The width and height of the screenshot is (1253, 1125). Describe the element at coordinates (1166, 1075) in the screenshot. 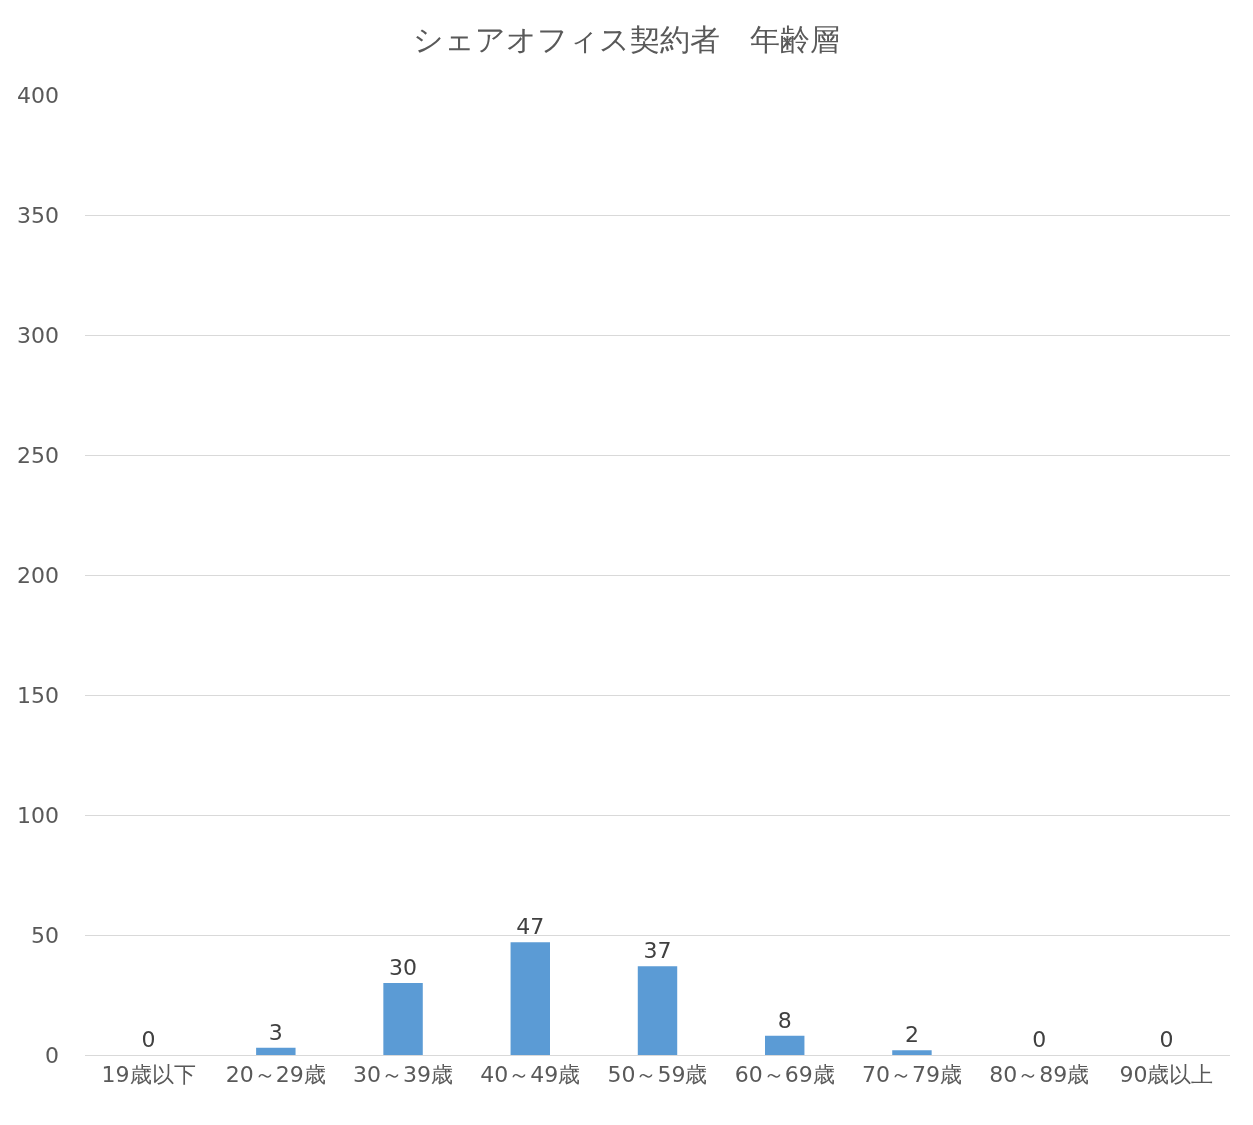

I see `x-tick-label: 90歳以上` at that location.